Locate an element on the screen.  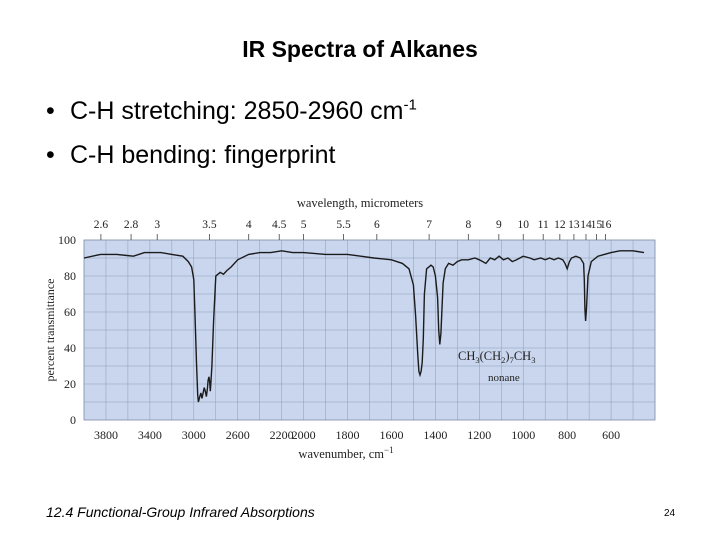
compound-name: nonane is located at coordinates (504, 378).